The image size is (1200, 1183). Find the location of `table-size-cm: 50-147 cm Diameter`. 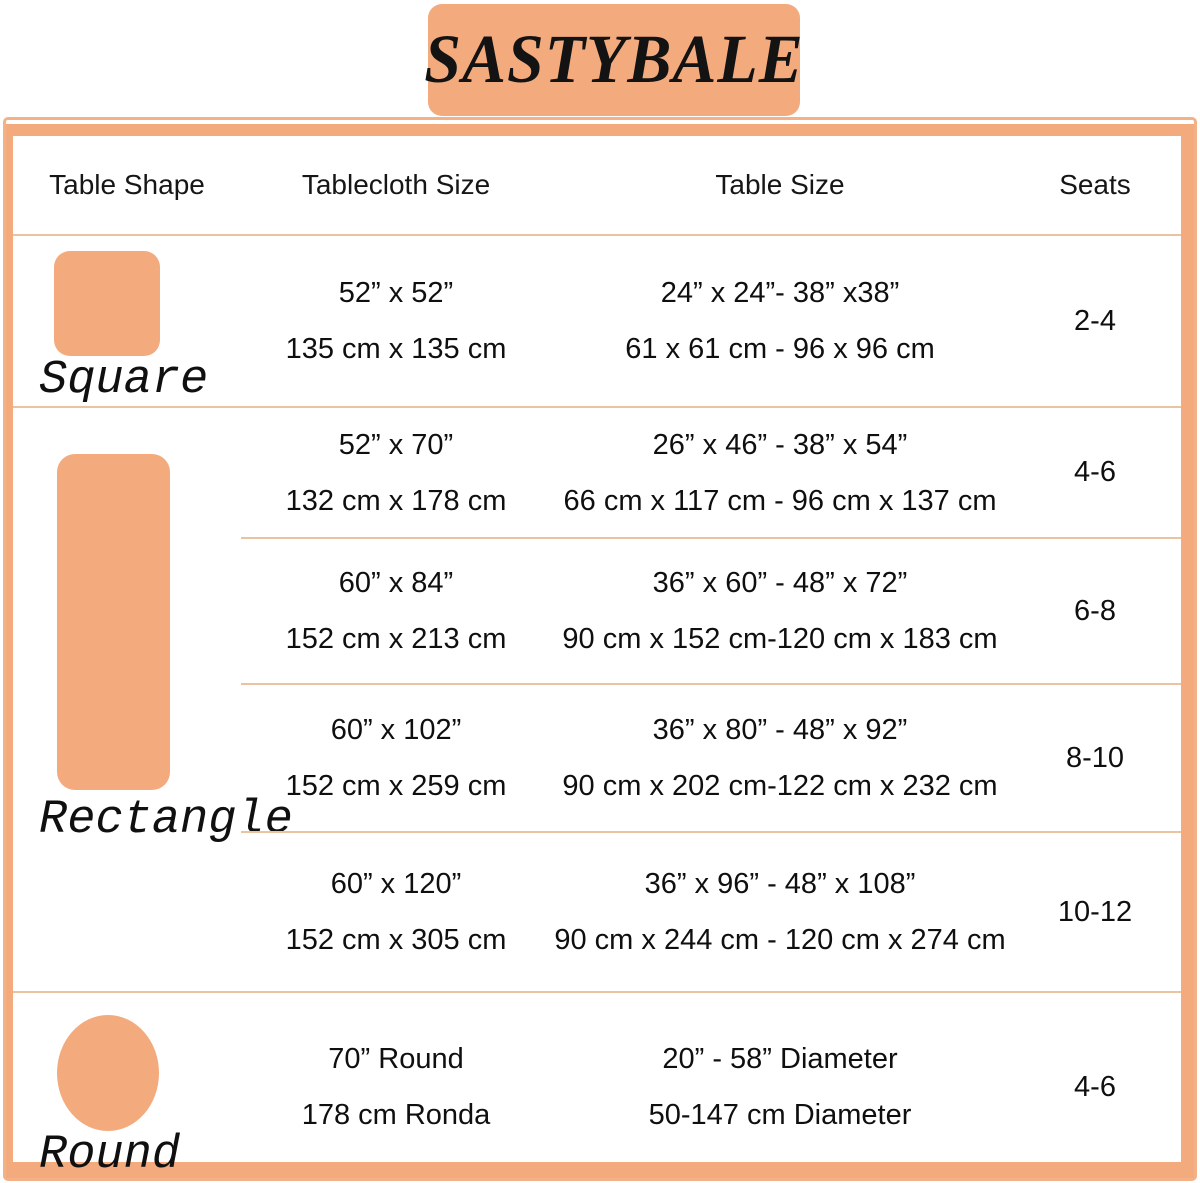

table-size-cm: 50-147 cm Diameter is located at coordinates (780, 1115).